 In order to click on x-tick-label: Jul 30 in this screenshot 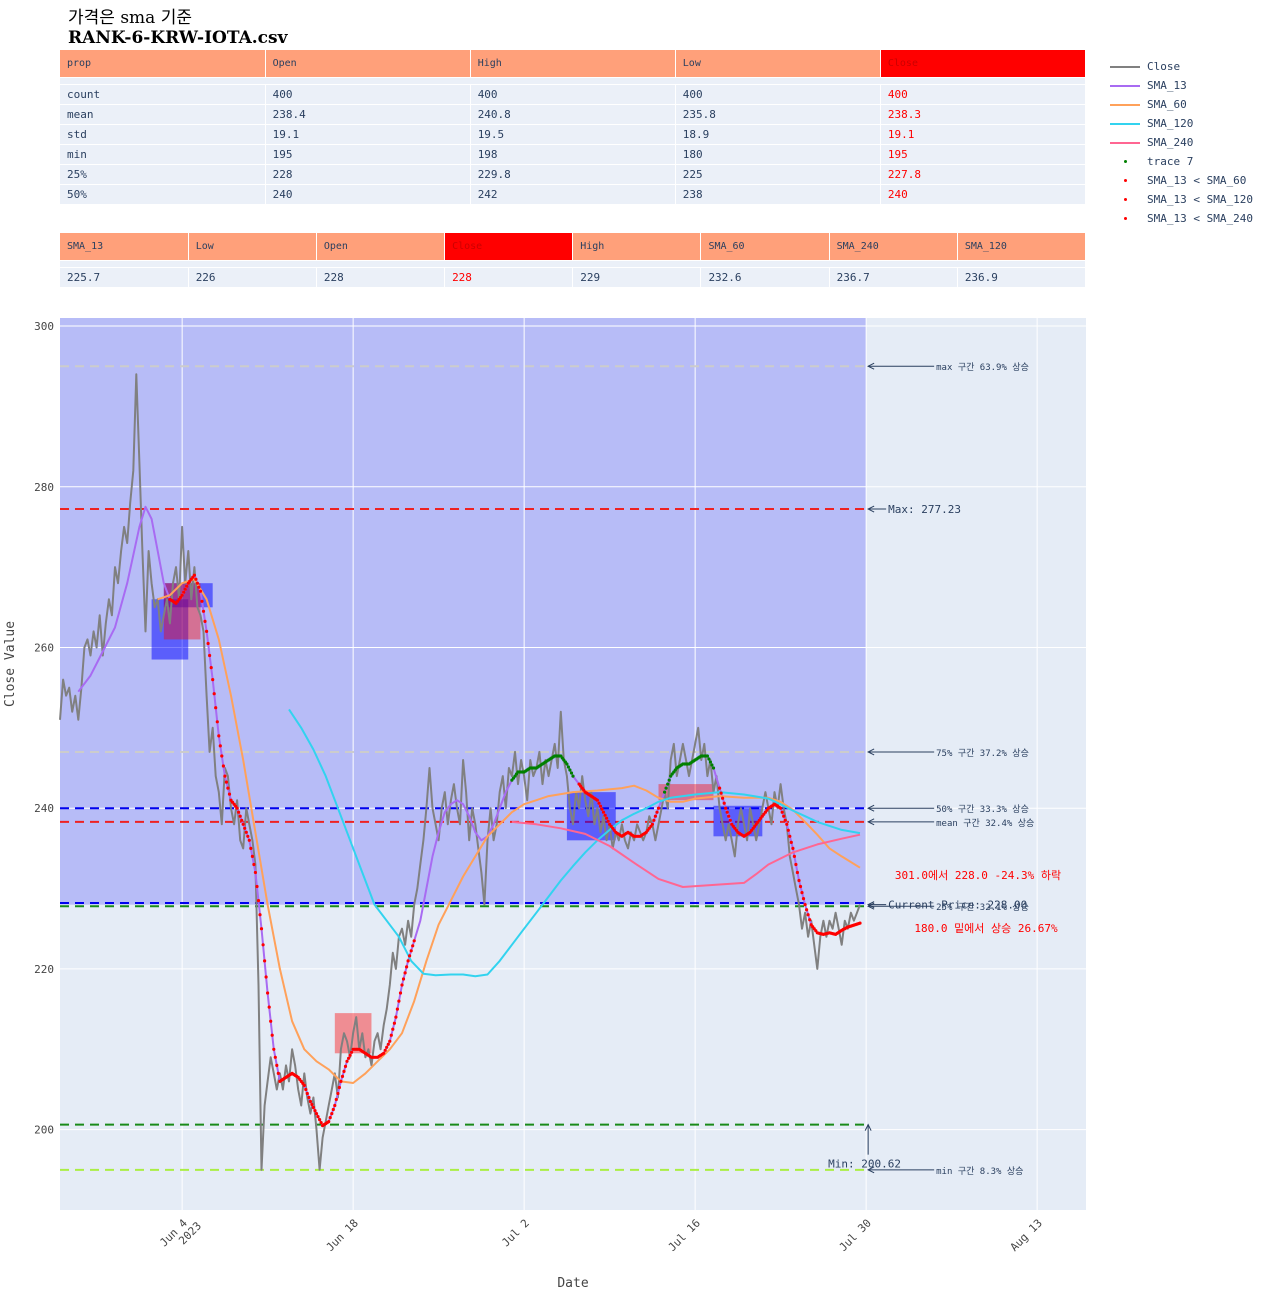, I will do `click(855, 1235)`.